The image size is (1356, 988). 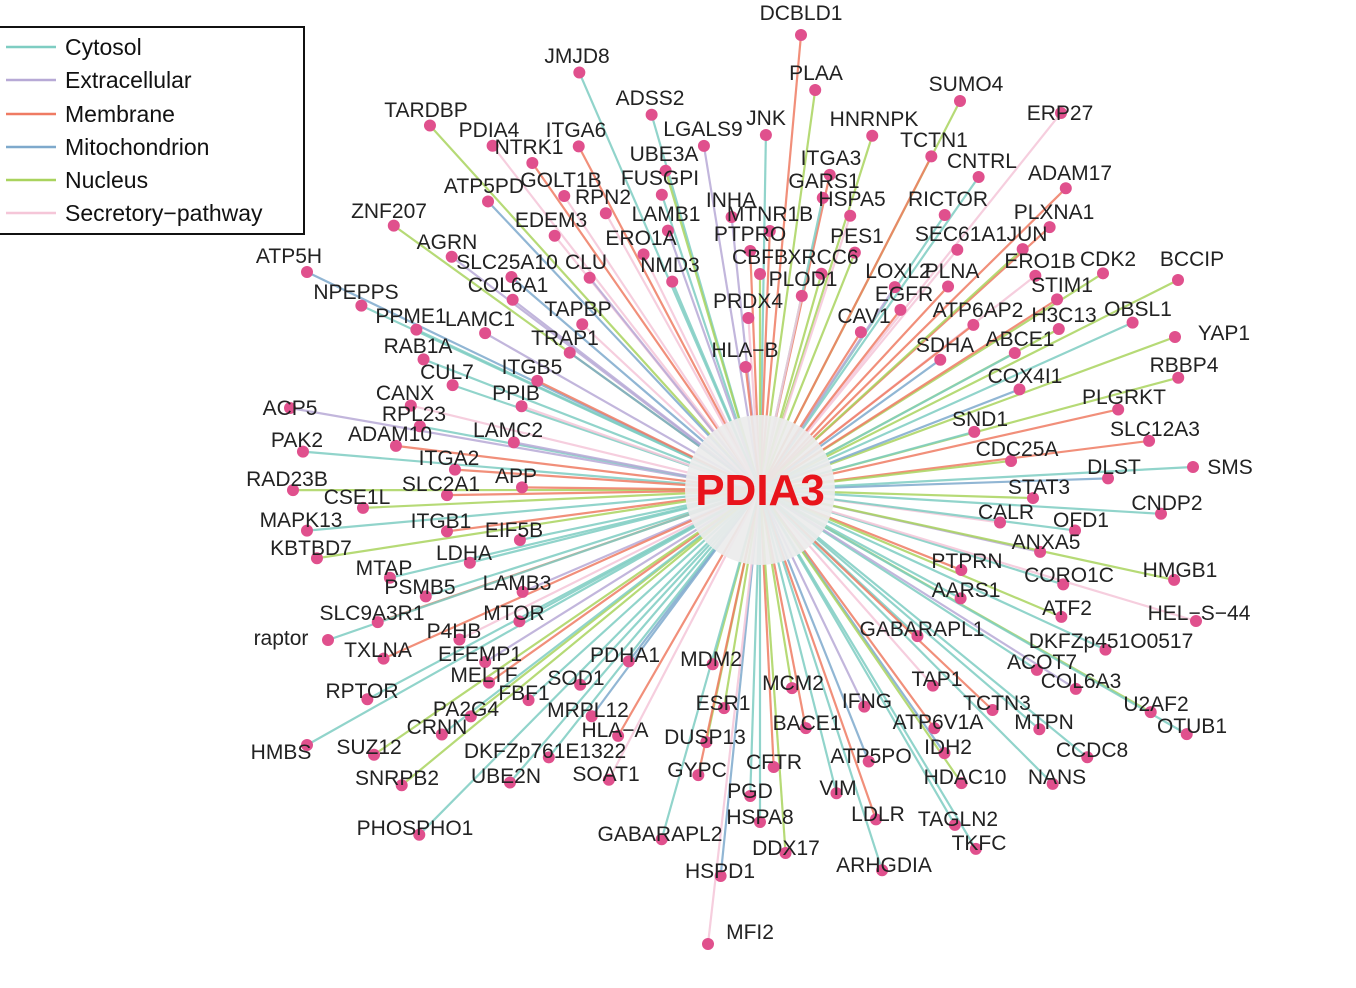 I want to click on node-dot-mapk13, so click(x=306, y=530).